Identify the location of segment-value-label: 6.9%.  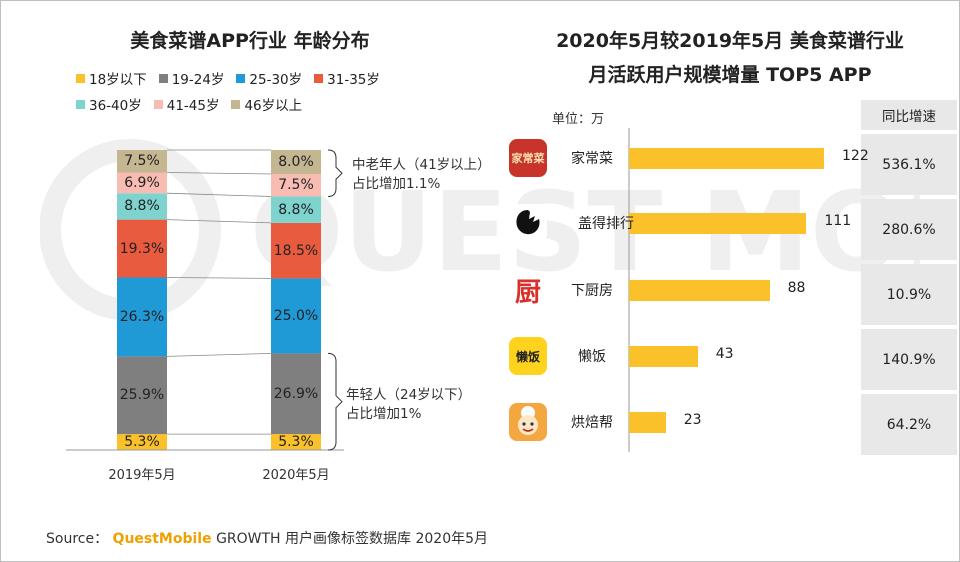
(142, 182).